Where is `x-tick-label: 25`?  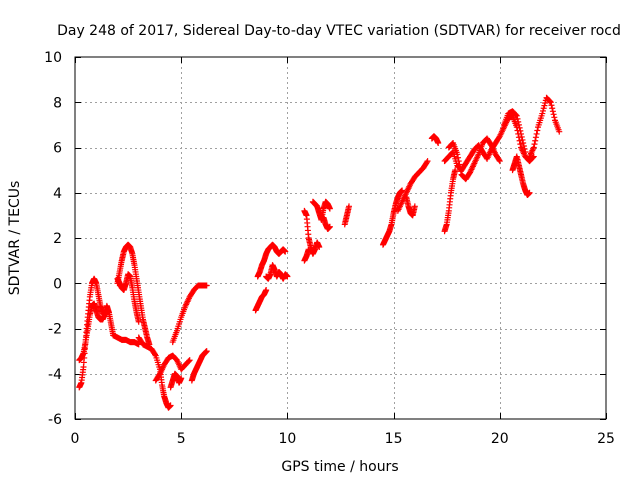 x-tick-label: 25 is located at coordinates (606, 439).